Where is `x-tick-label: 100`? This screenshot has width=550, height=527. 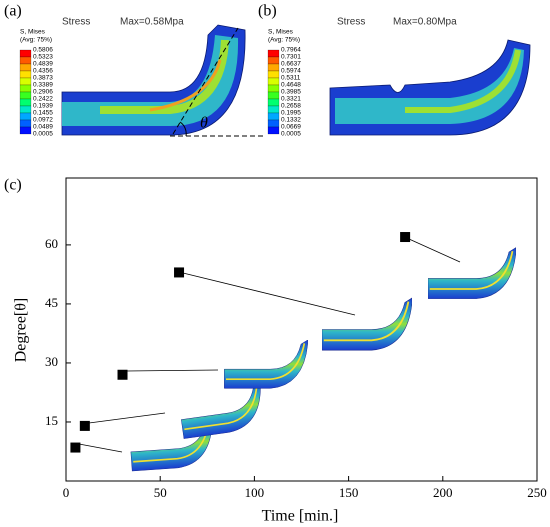
x-tick-label: 100 is located at coordinates (255, 492).